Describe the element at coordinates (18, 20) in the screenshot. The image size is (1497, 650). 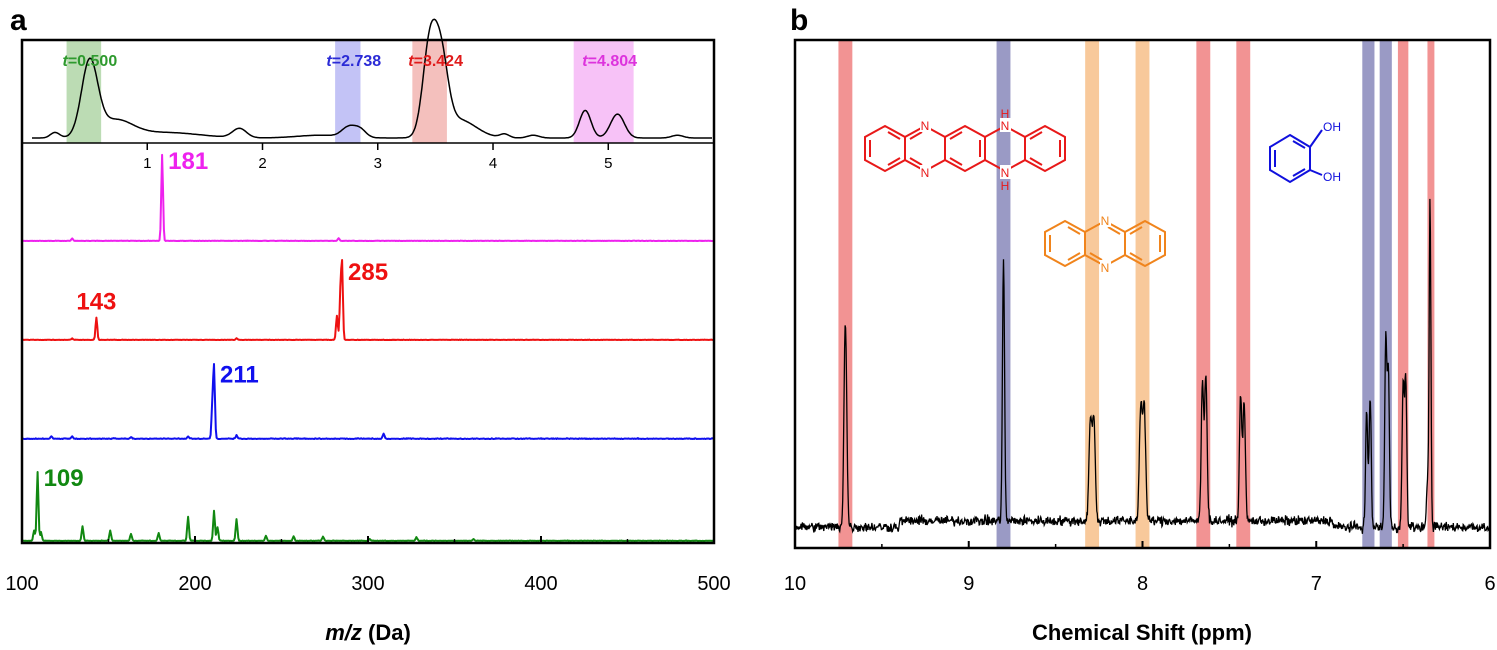
I see `panel-a-letter: a` at that location.